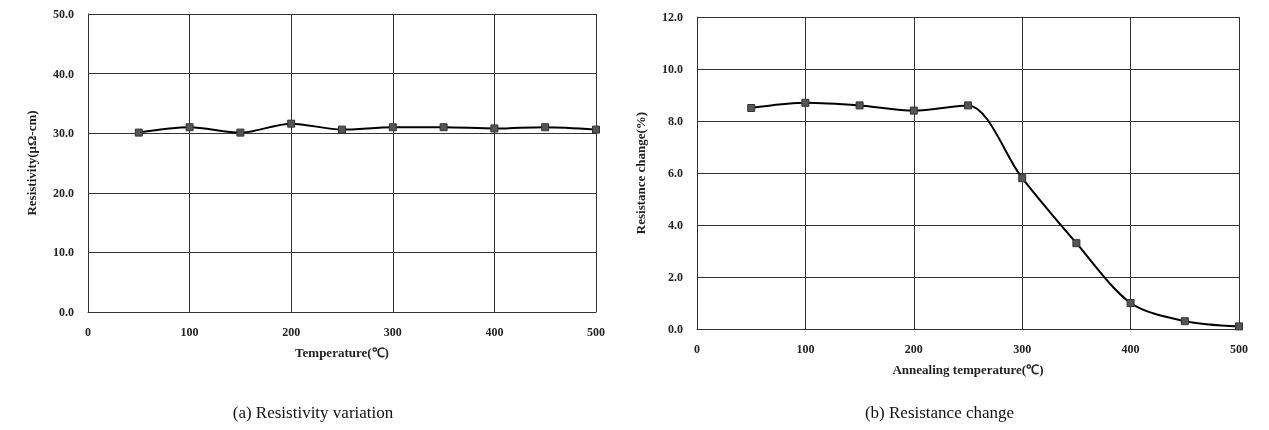 This screenshot has width=1269, height=430. Describe the element at coordinates (675, 277) in the screenshot. I see `y-tick-label: 2.0` at that location.